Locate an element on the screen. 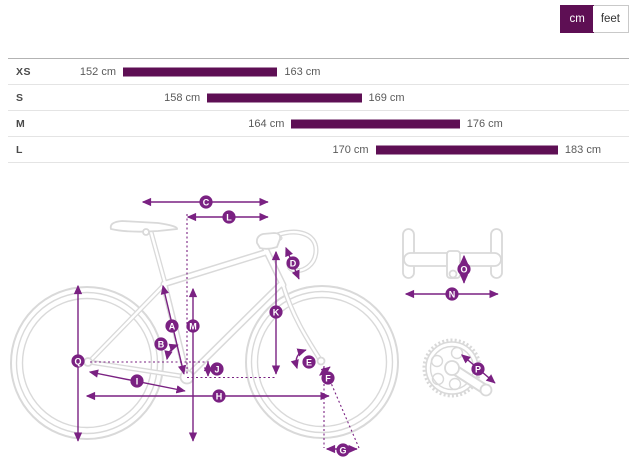 This screenshot has width=637, height=460. diagram-letter-badge-C is located at coordinates (206, 202).